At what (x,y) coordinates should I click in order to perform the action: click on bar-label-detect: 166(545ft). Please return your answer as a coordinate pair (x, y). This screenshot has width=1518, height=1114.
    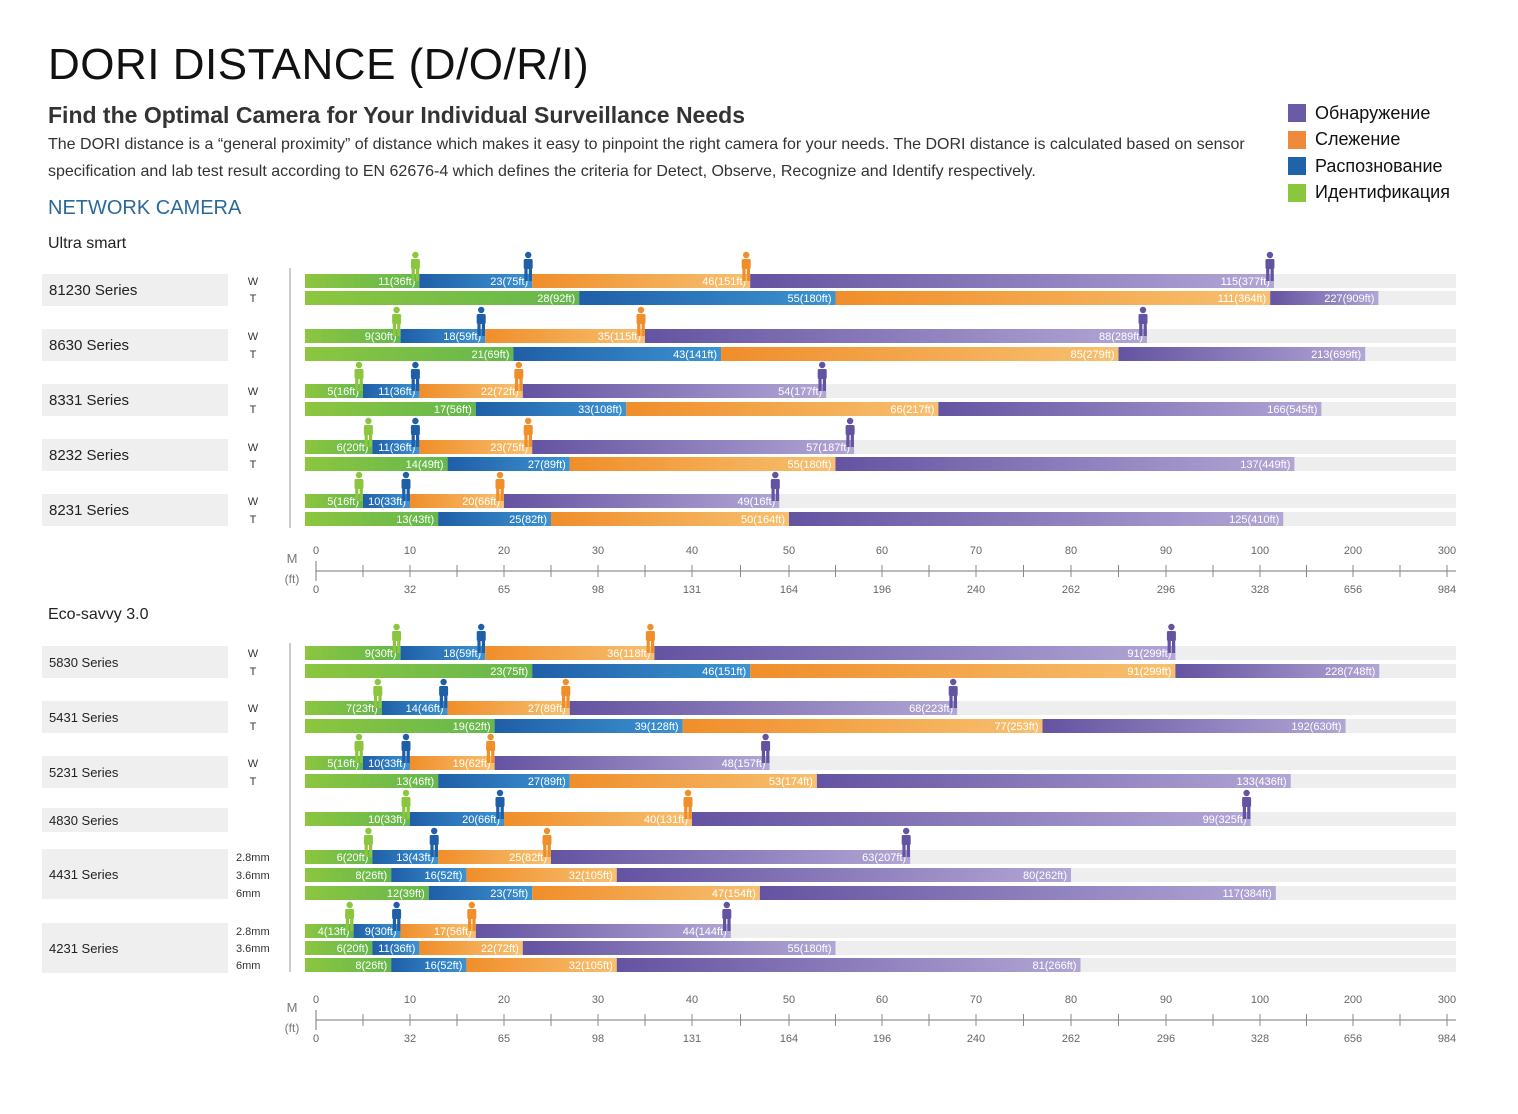
    Looking at the image, I should click on (1292, 410).